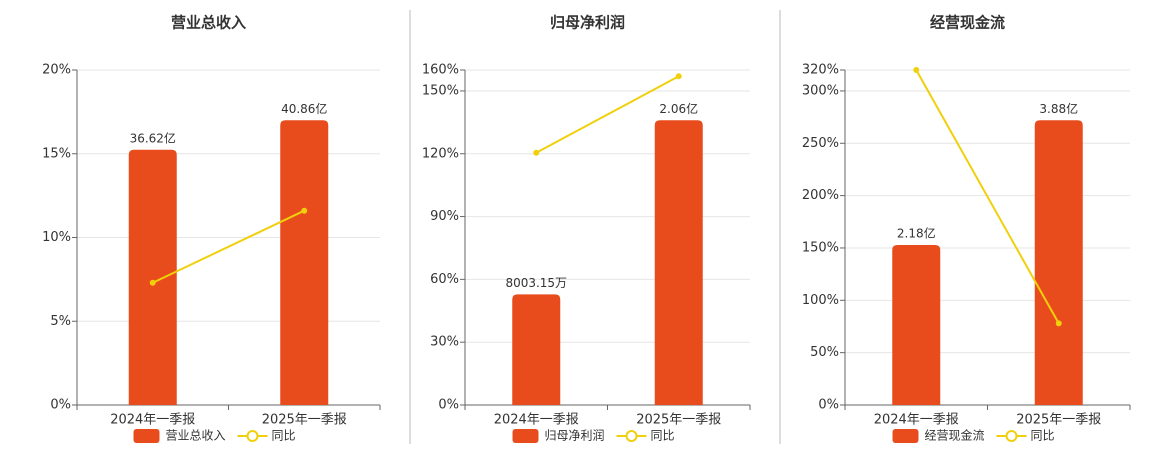 The image size is (1160, 450). Describe the element at coordinates (440, 153) in the screenshot. I see `y-tick-label: 120%` at that location.